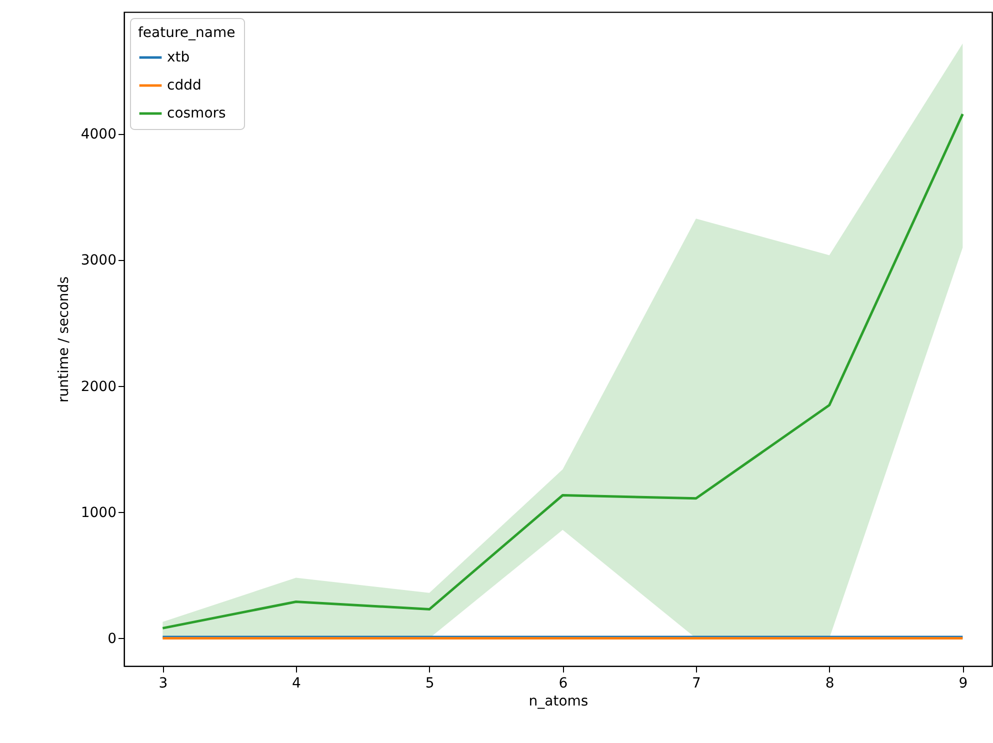 The width and height of the screenshot is (993, 743). I want to click on x-axis-title: n_atoms, so click(558, 702).